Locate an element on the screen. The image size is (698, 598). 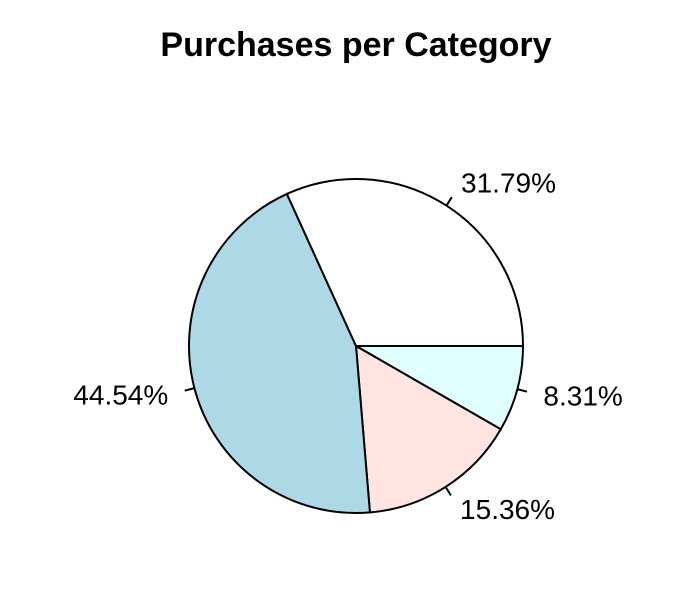
slice-label: 15.36% is located at coordinates (507, 509).